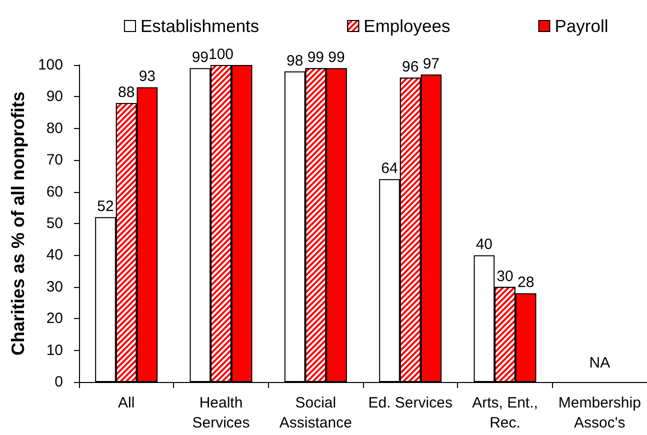 Image resolution: width=647 pixels, height=435 pixels. What do you see at coordinates (410, 67) in the screenshot?
I see `data-label: 96` at bounding box center [410, 67].